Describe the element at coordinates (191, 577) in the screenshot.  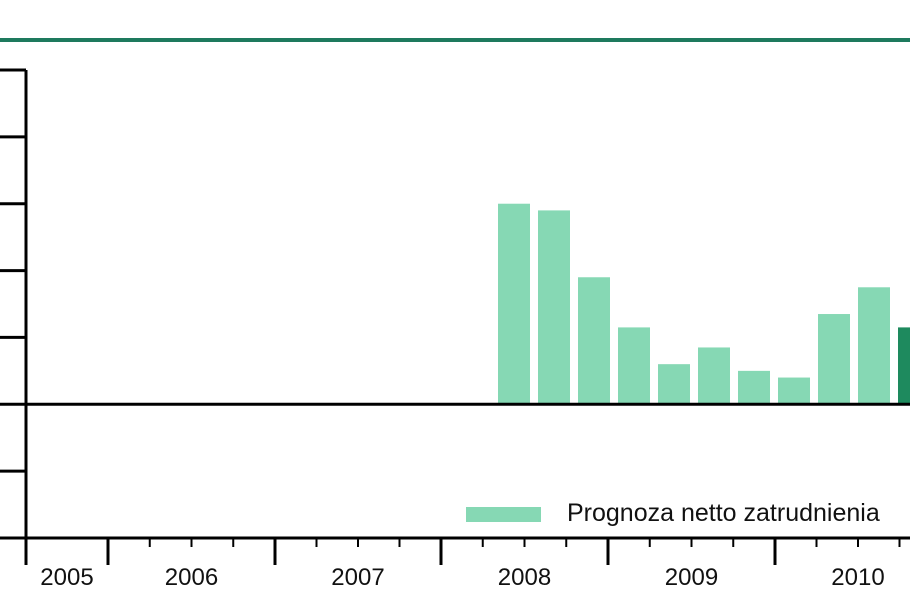
I see `x-tick-label: 2006` at that location.